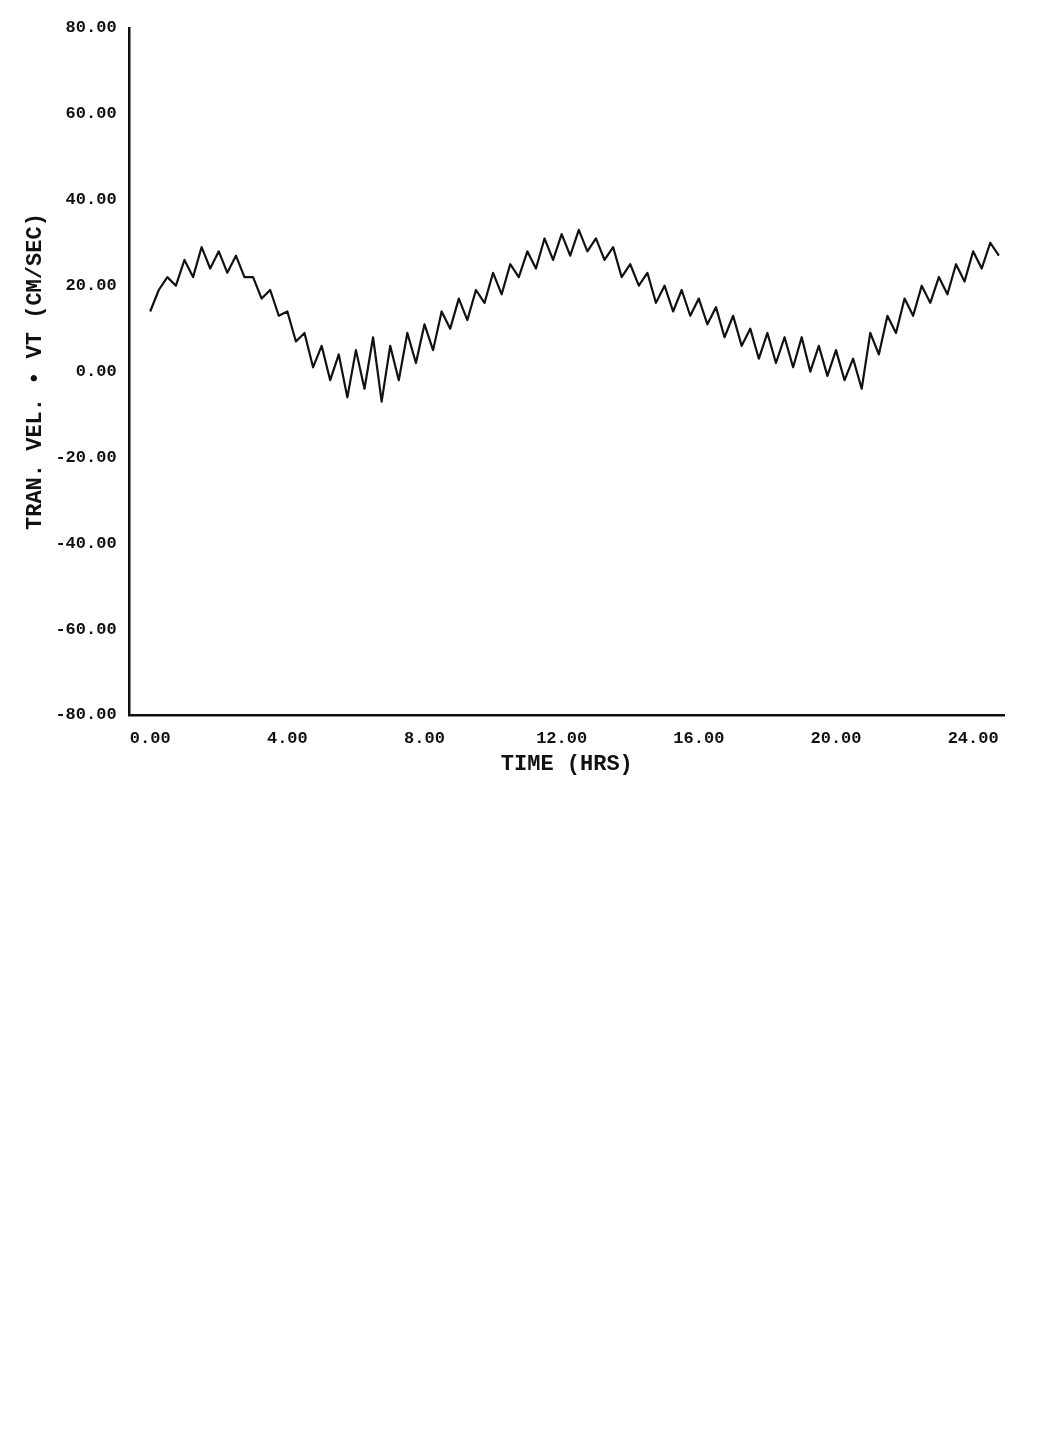 The height and width of the screenshot is (1441, 1052). I want to click on y-tick-label: -80.00, so click(86, 715).